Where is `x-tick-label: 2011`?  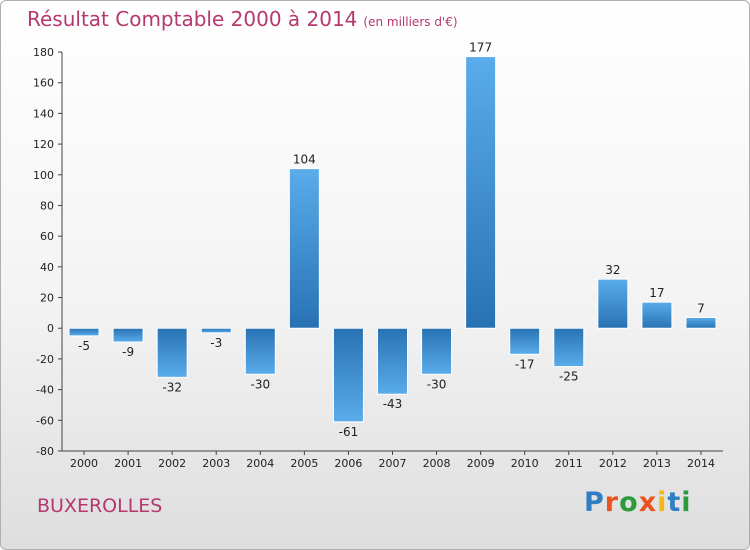 x-tick-label: 2011 is located at coordinates (569, 463).